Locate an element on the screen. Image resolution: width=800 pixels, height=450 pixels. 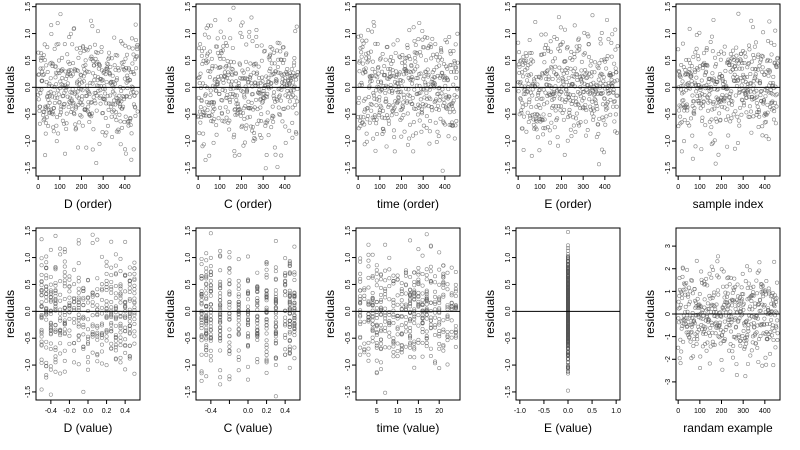
y-tick-label: -1.0 is located at coordinates (348, 141).